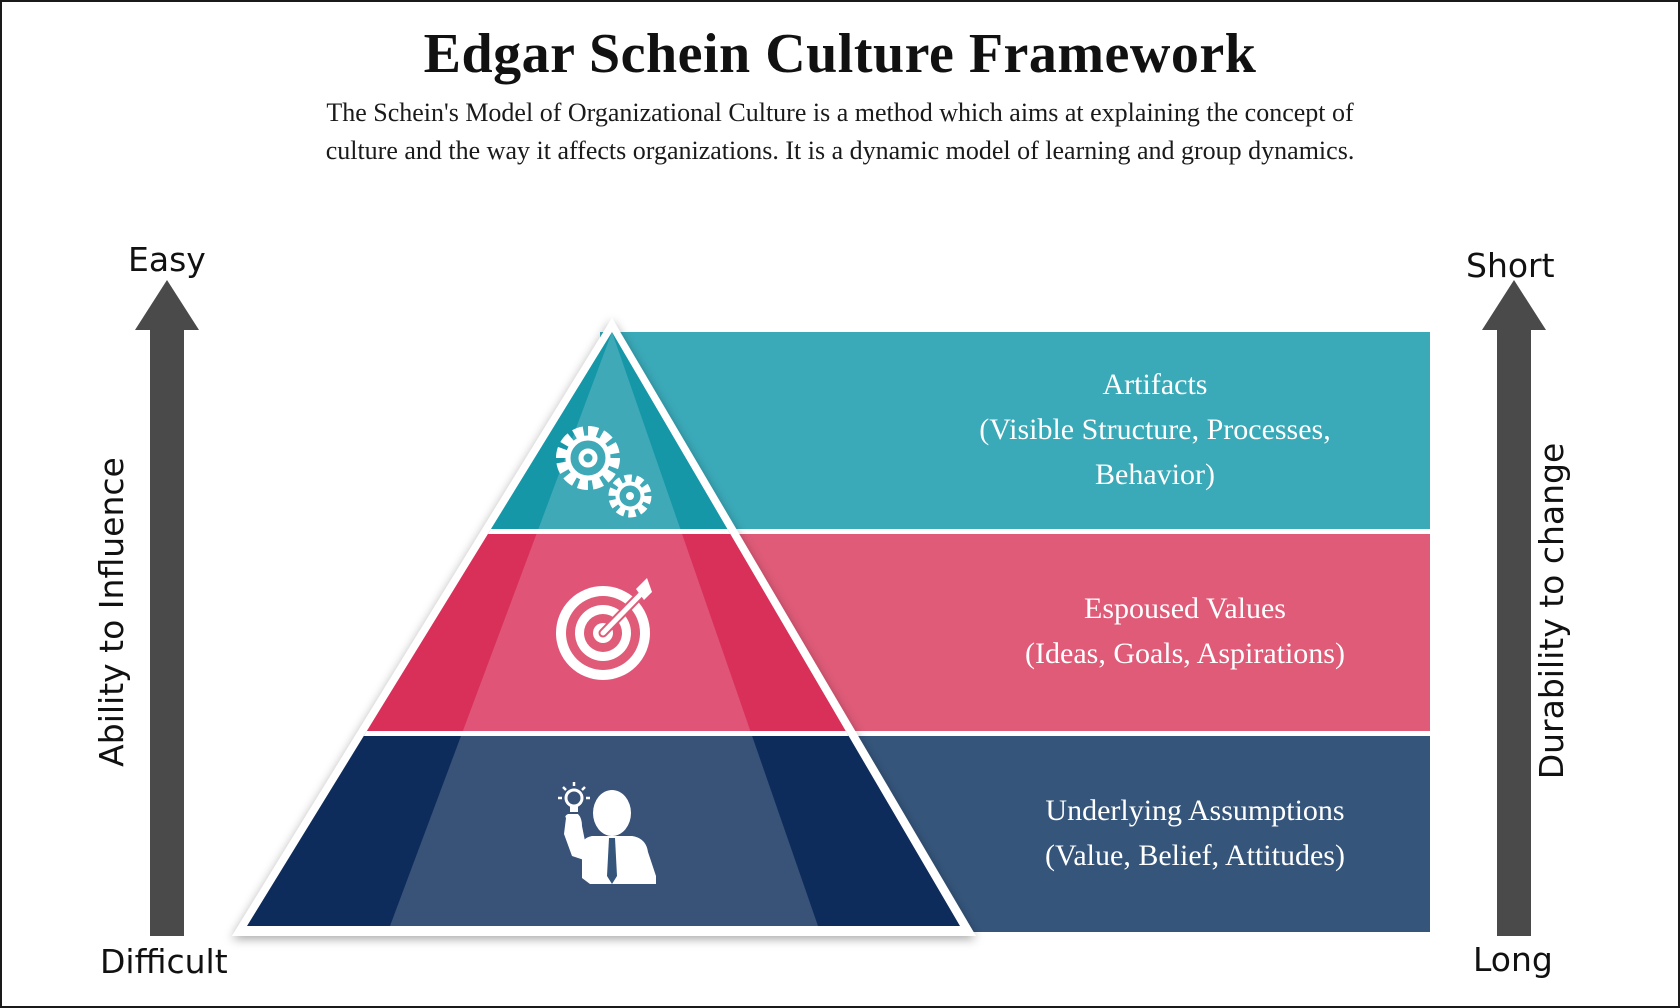 This screenshot has width=1680, height=1008. I want to click on page-title: Edgar Schein Culture Framework, so click(840, 54).